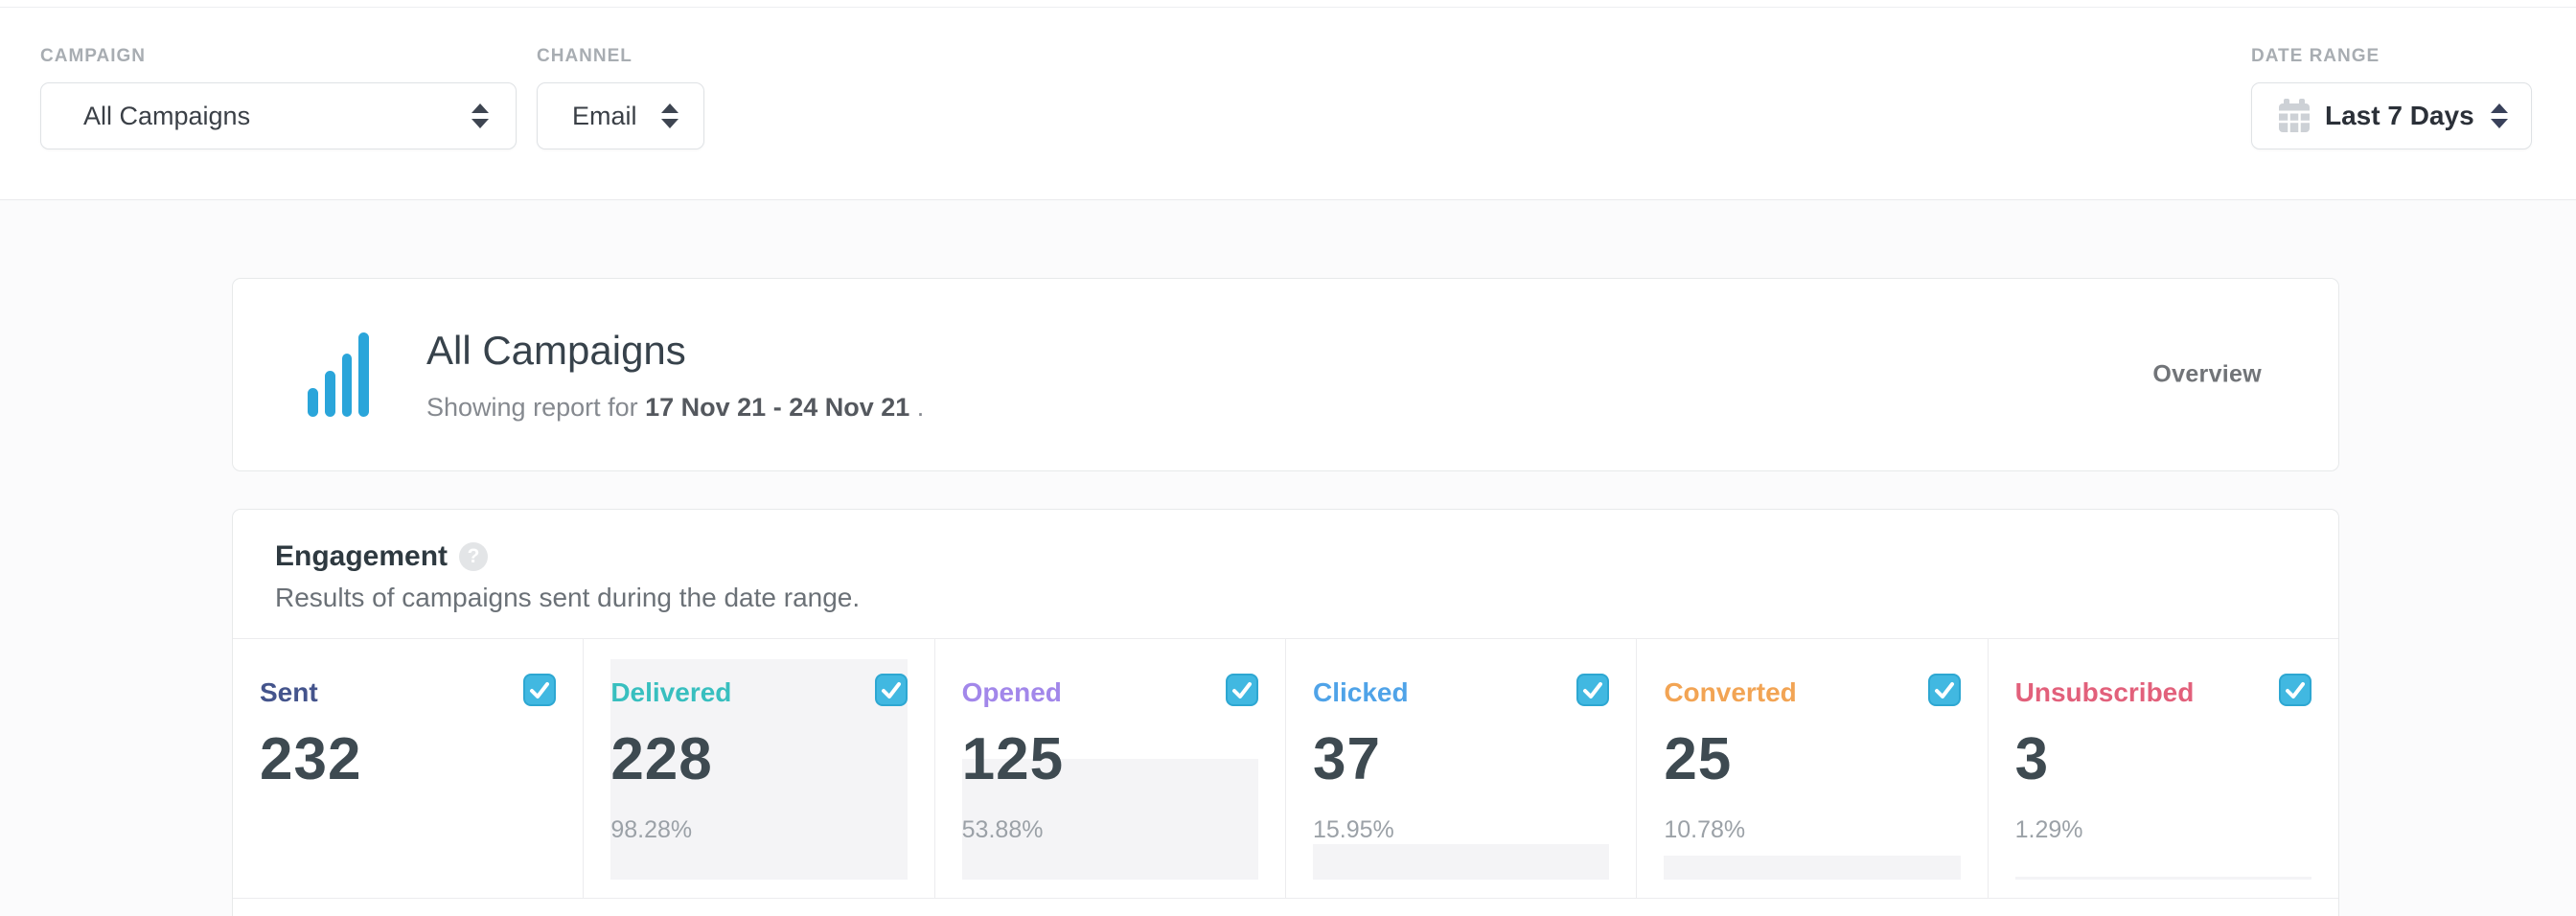 This screenshot has height=916, width=2576. I want to click on subtitle-prefix: Showing report for, so click(536, 407).